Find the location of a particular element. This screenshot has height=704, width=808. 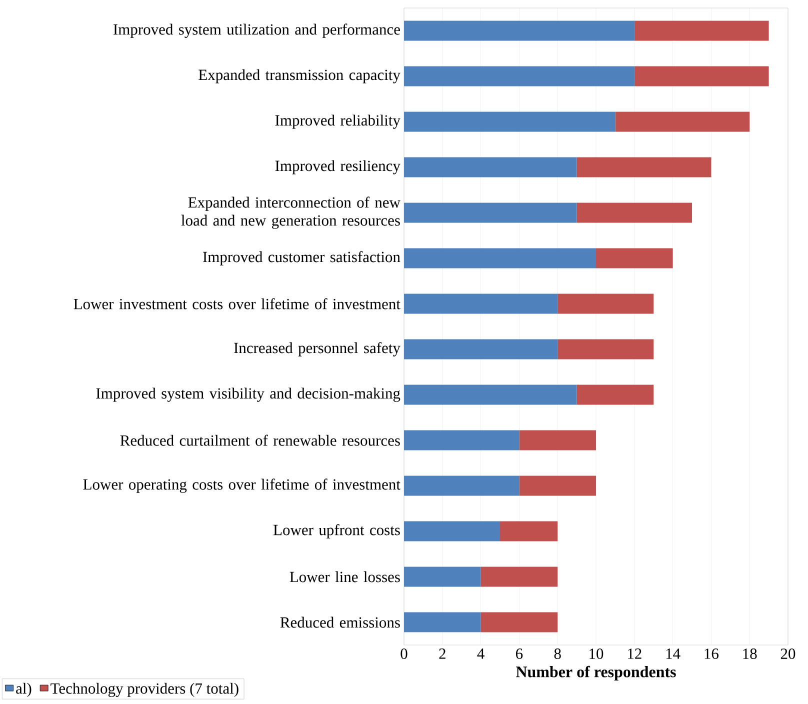

x-tick-label: 2 is located at coordinates (442, 653).